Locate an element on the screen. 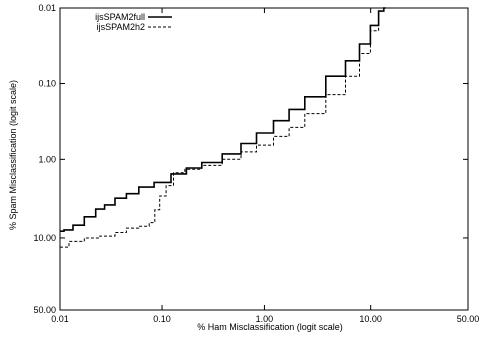 The height and width of the screenshot is (340, 480). y-tick-label: 0.01 is located at coordinates (47, 8).